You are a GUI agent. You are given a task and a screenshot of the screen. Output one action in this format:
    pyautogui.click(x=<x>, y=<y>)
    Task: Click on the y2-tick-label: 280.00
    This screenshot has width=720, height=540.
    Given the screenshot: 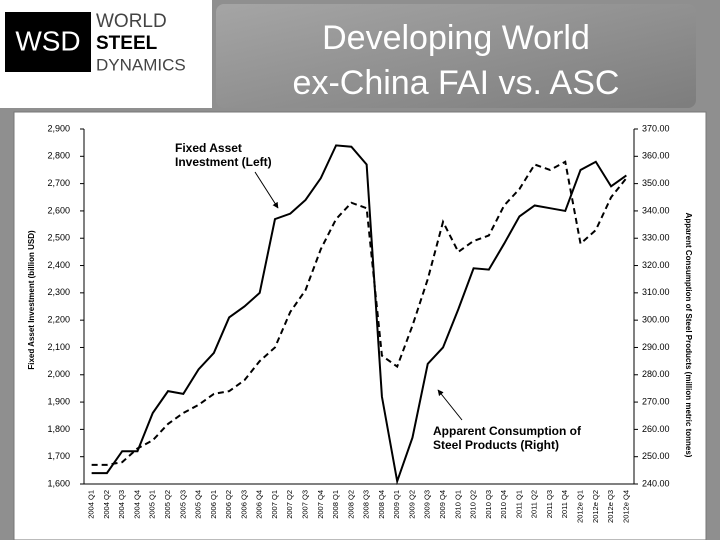 What is the action you would take?
    pyautogui.click(x=656, y=374)
    